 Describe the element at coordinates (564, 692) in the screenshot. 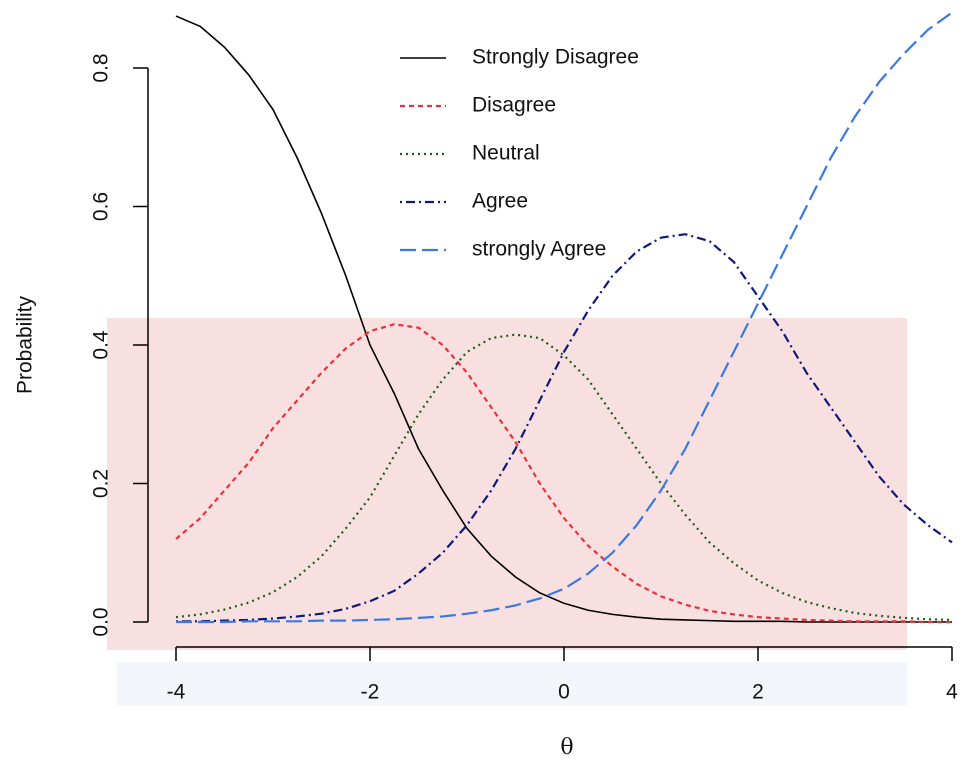

I see `x-tick-label: 0` at that location.